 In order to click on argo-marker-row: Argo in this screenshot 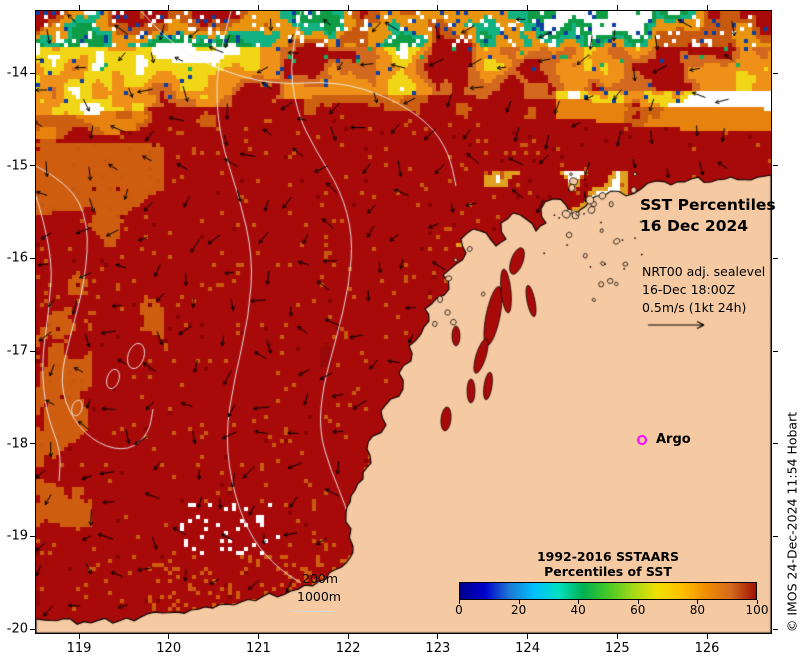, I will do `click(664, 439)`.